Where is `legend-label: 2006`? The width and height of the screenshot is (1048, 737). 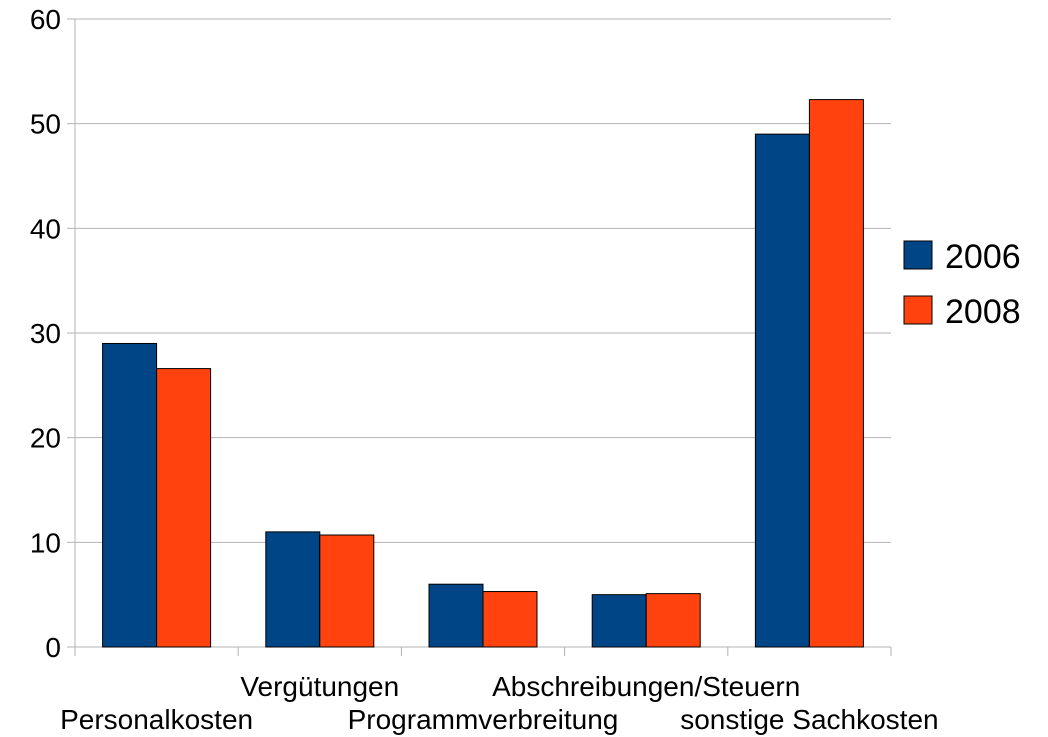 legend-label: 2006 is located at coordinates (983, 257).